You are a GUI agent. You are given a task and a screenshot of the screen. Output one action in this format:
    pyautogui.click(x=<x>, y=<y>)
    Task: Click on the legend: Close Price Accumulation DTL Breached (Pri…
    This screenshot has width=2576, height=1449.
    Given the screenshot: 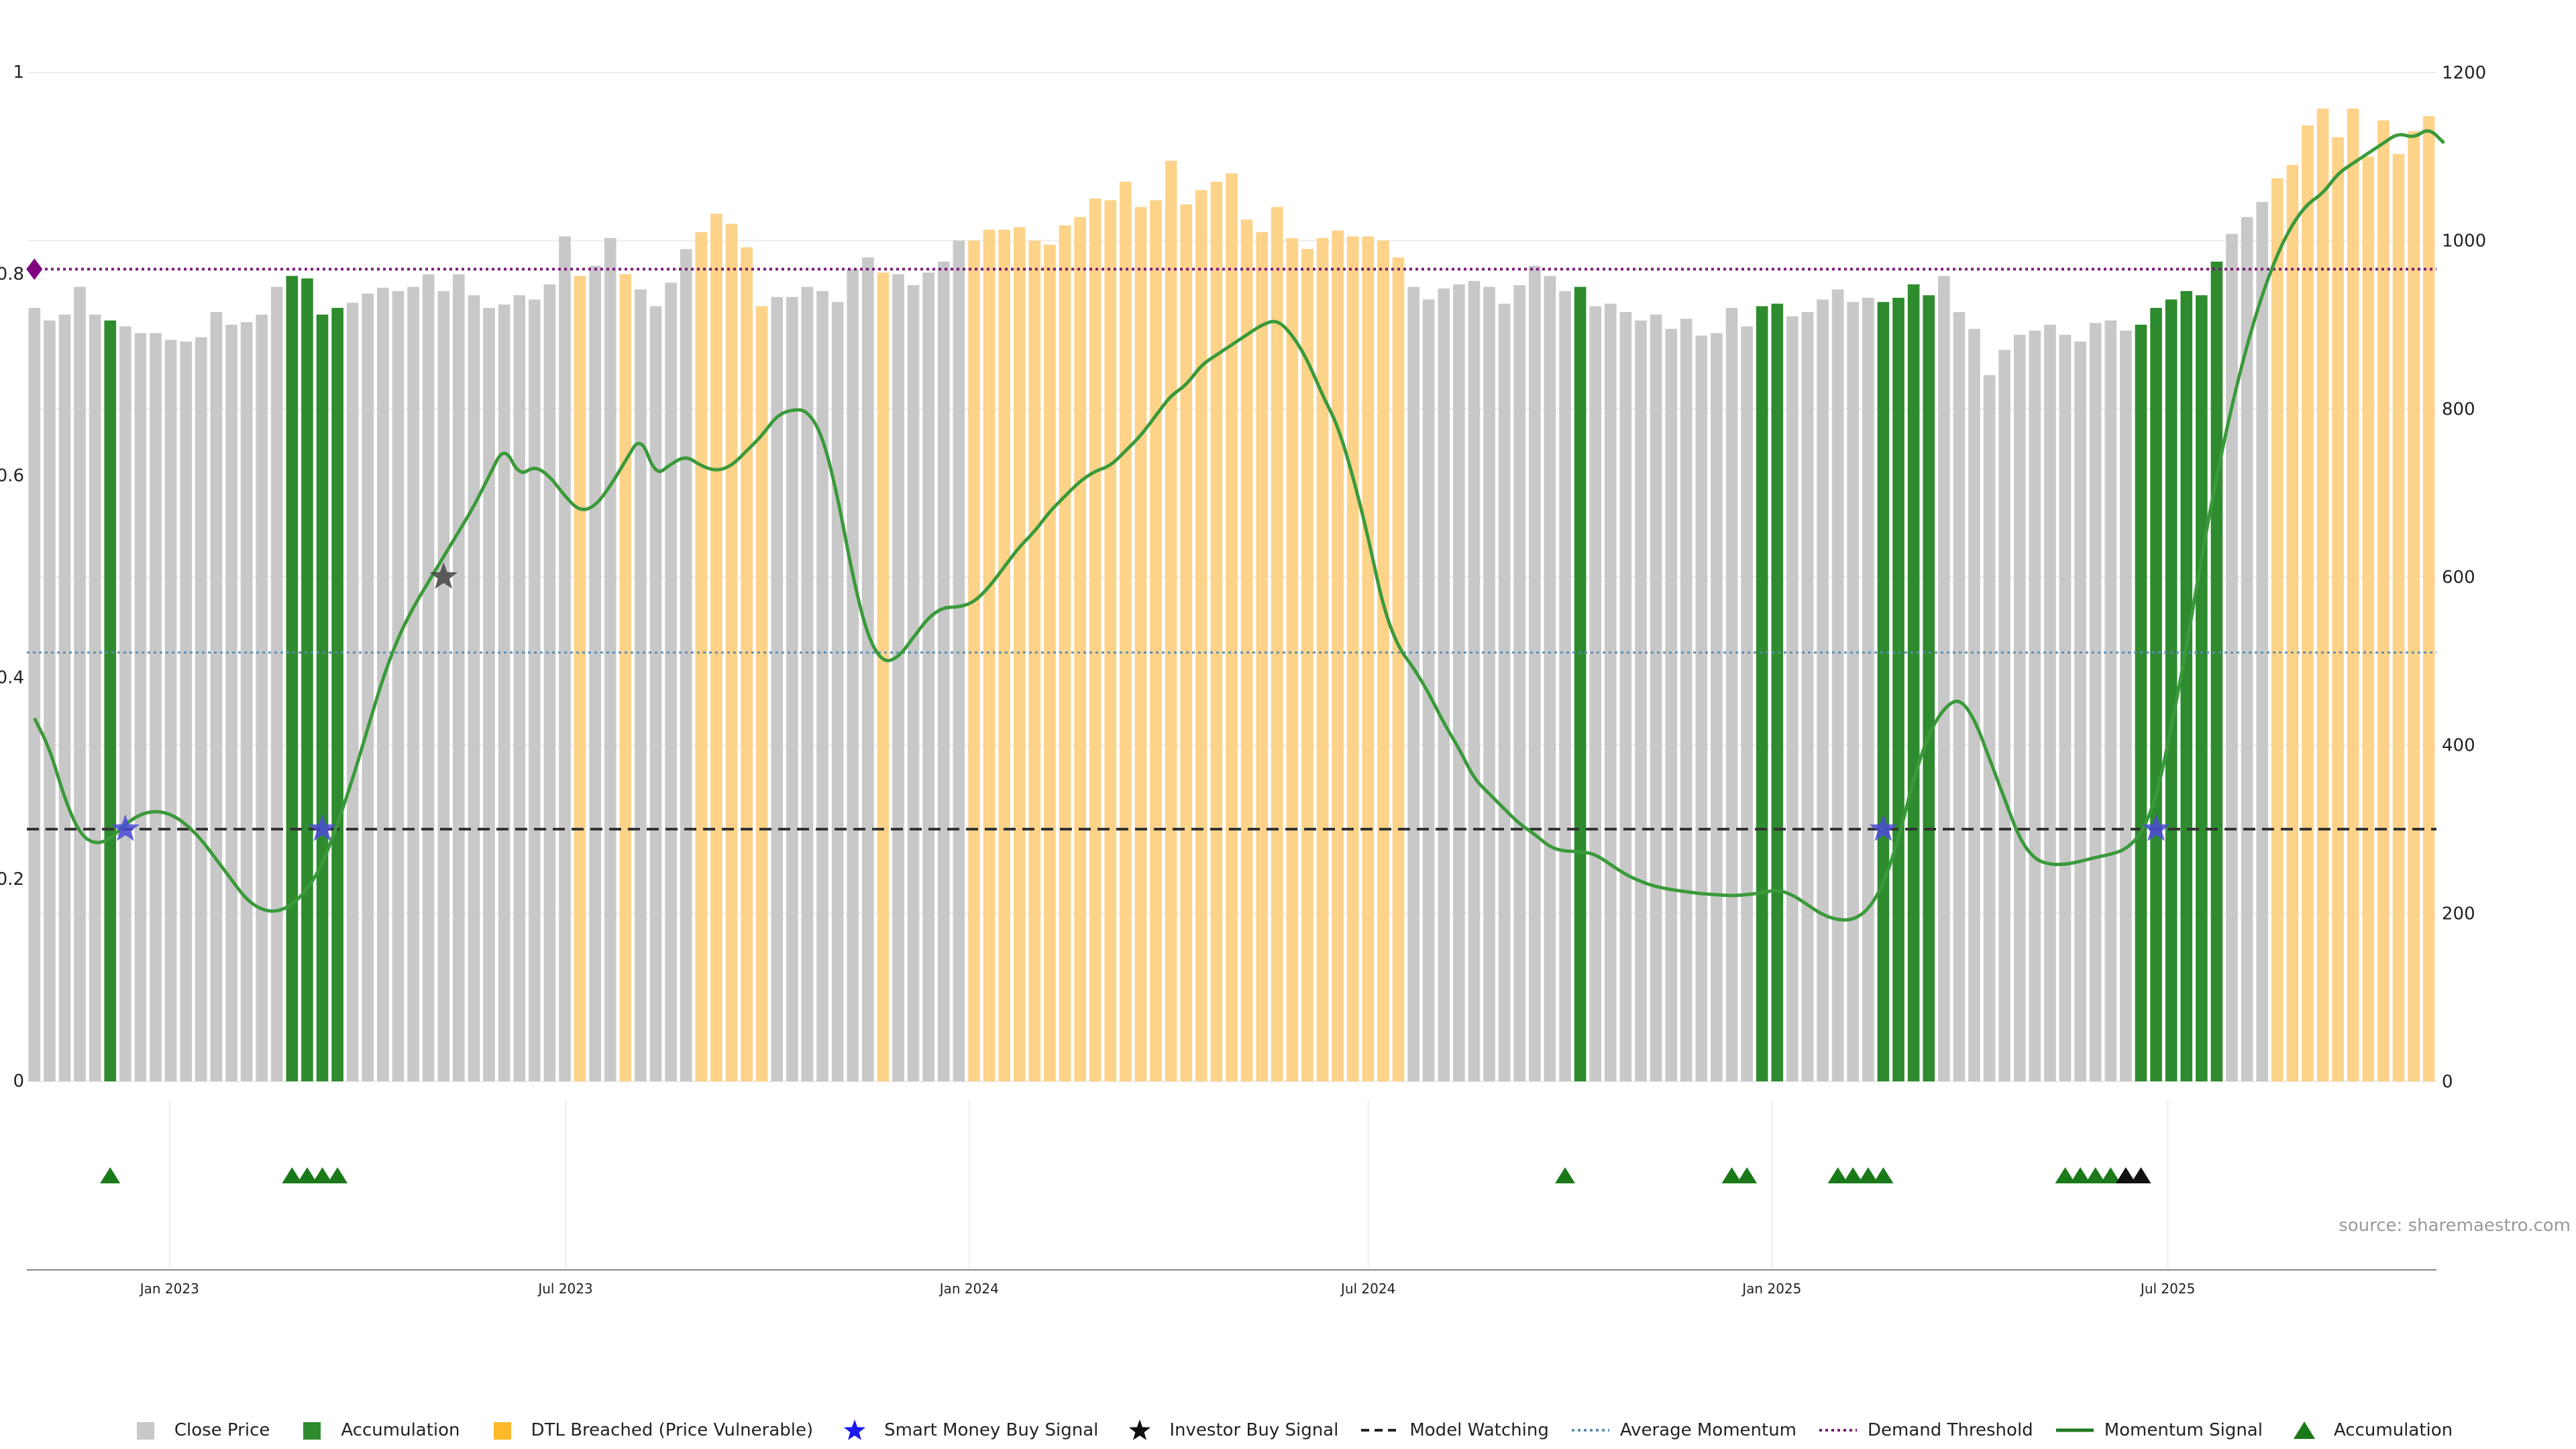 What is the action you would take?
    pyautogui.click(x=1288, y=1430)
    